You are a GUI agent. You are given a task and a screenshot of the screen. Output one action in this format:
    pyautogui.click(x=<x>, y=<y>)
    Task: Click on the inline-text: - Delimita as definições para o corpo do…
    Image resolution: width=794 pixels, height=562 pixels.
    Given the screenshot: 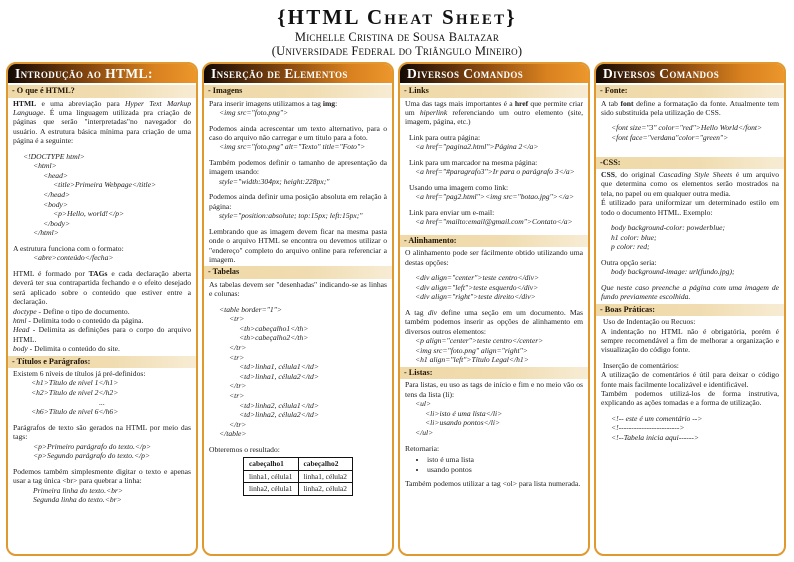 What is the action you would take?
    pyautogui.click(x=102, y=334)
    